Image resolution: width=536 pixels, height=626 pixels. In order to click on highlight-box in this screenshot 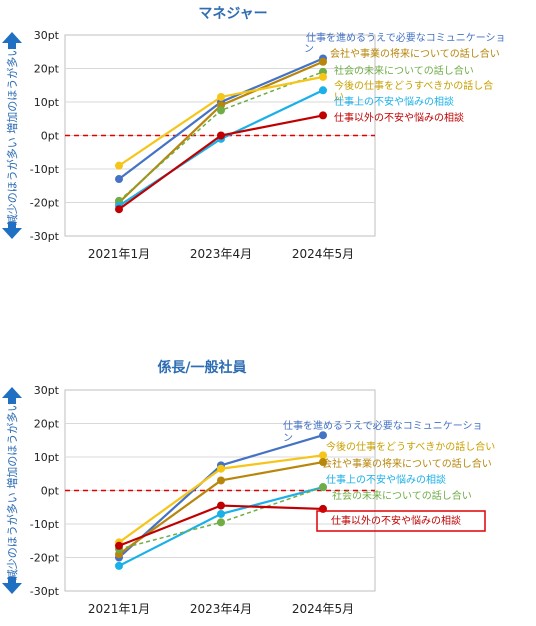, I will do `click(401, 521)`.